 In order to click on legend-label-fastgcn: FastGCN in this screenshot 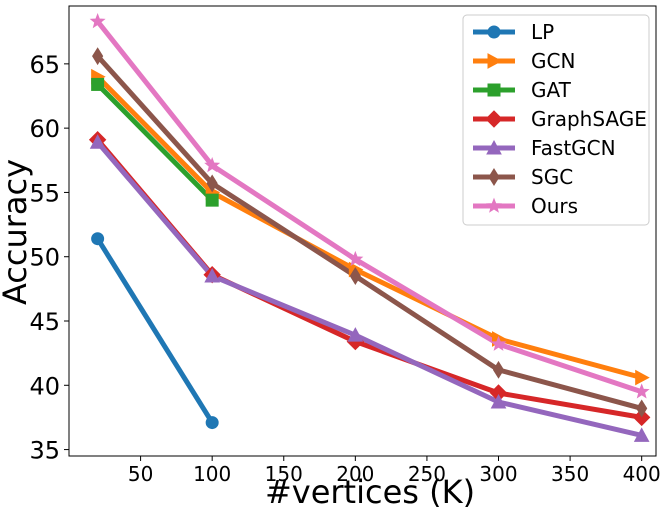, I will do `click(573, 148)`.